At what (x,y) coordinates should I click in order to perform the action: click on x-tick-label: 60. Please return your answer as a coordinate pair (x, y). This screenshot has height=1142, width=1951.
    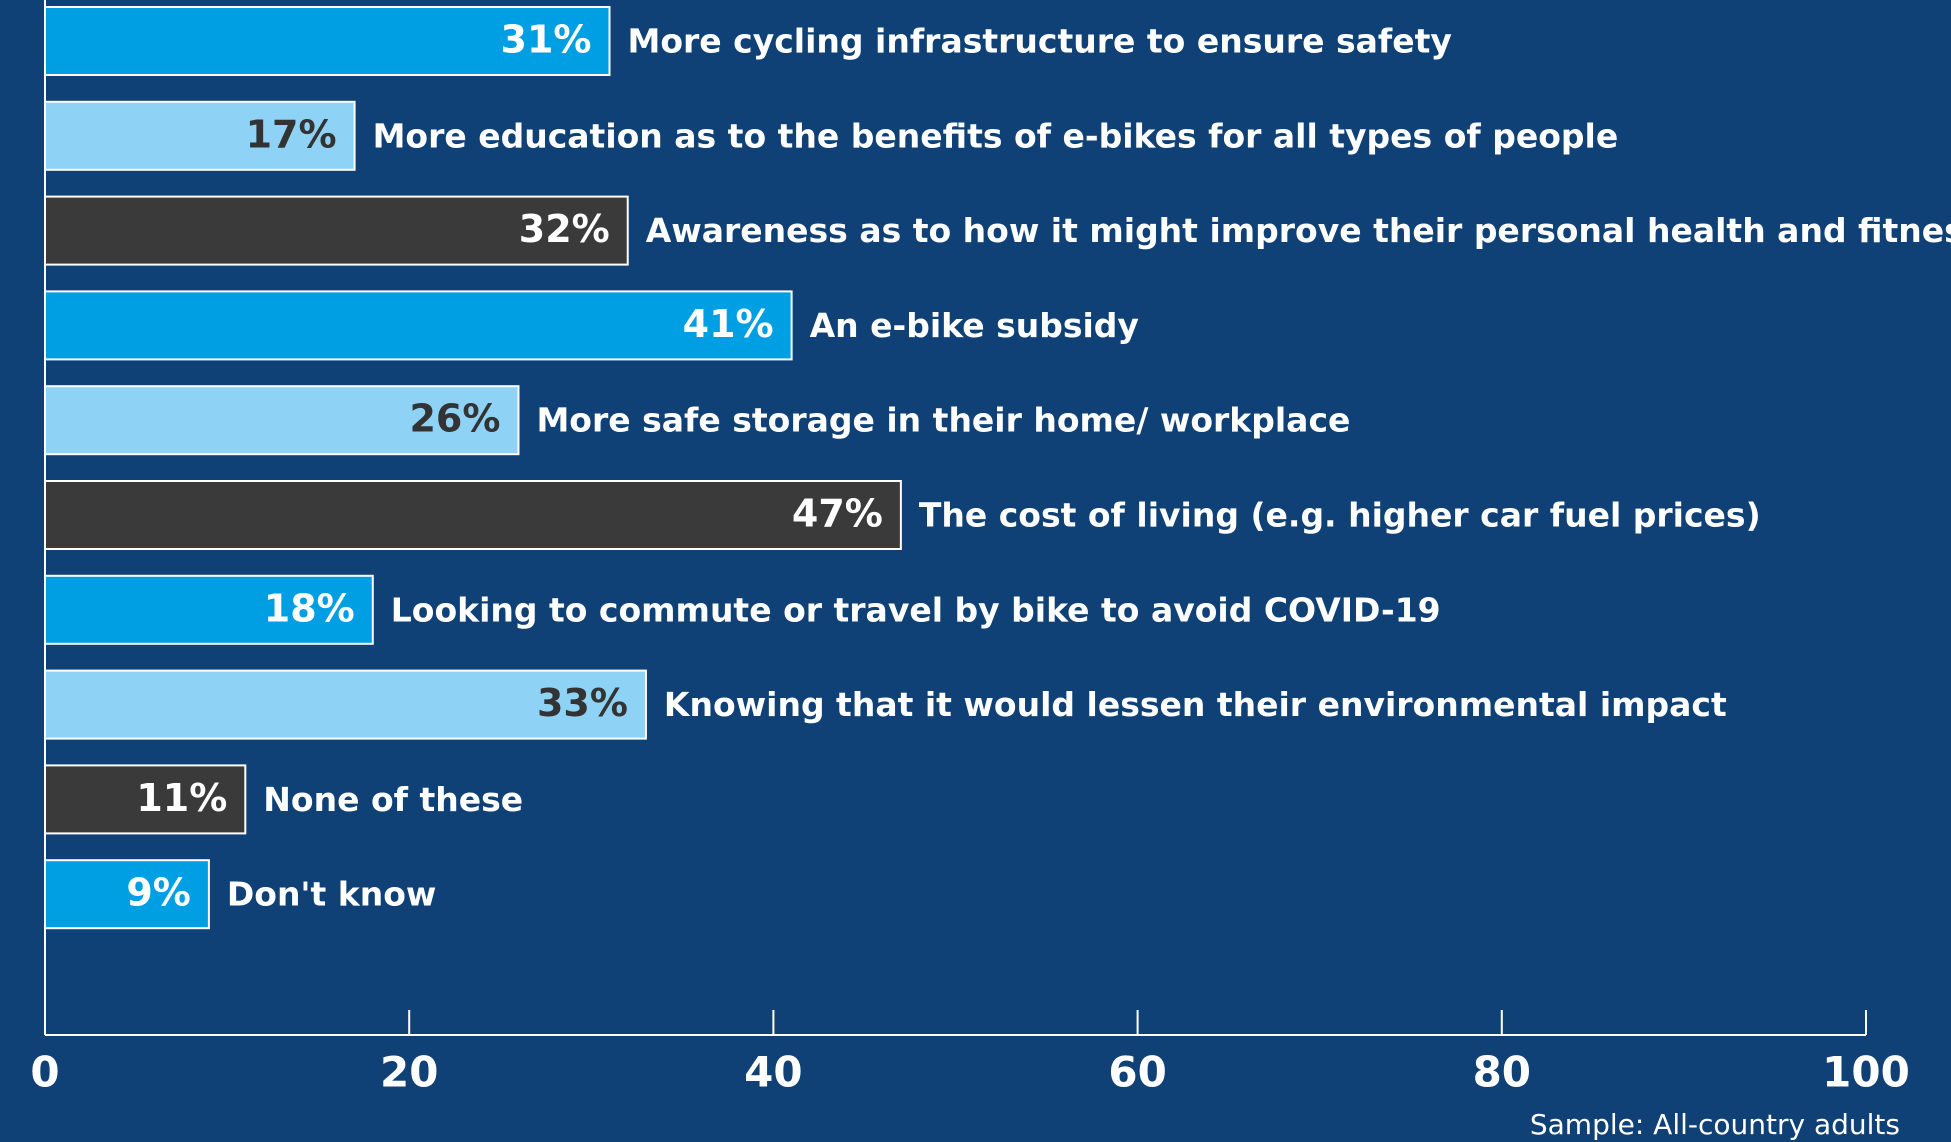
    Looking at the image, I should click on (1137, 1072).